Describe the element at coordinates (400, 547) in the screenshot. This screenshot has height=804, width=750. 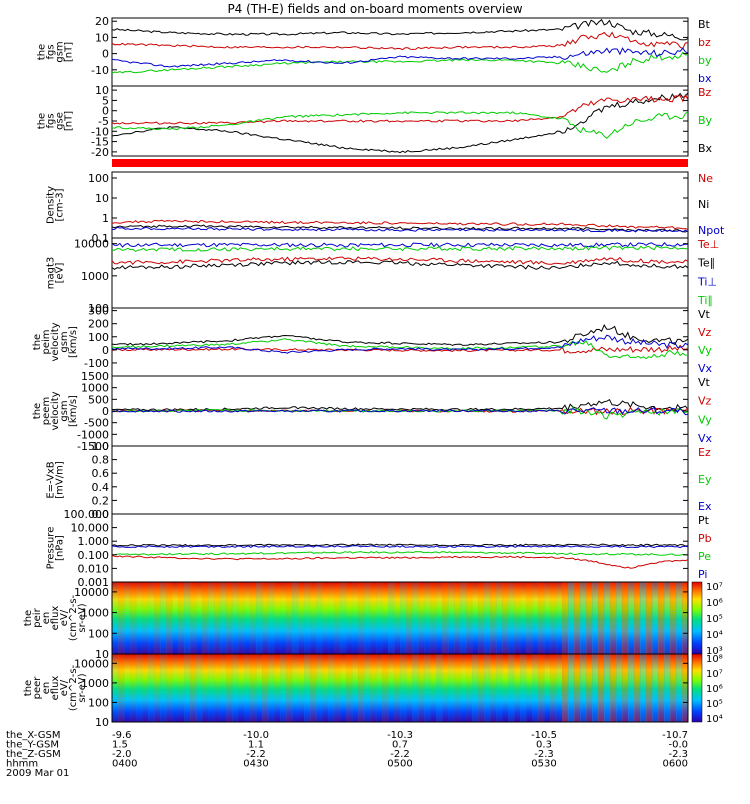
I see `series-line-Pi` at that location.